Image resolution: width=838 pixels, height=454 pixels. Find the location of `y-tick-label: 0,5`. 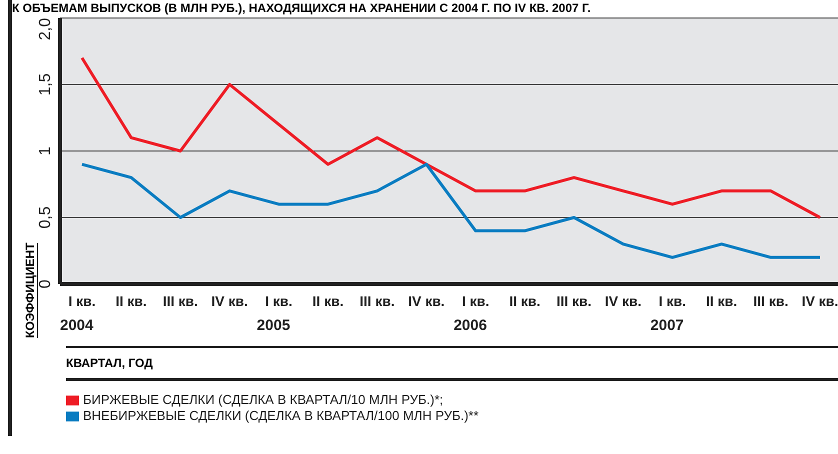

y-tick-label: 0,5 is located at coordinates (45, 217).